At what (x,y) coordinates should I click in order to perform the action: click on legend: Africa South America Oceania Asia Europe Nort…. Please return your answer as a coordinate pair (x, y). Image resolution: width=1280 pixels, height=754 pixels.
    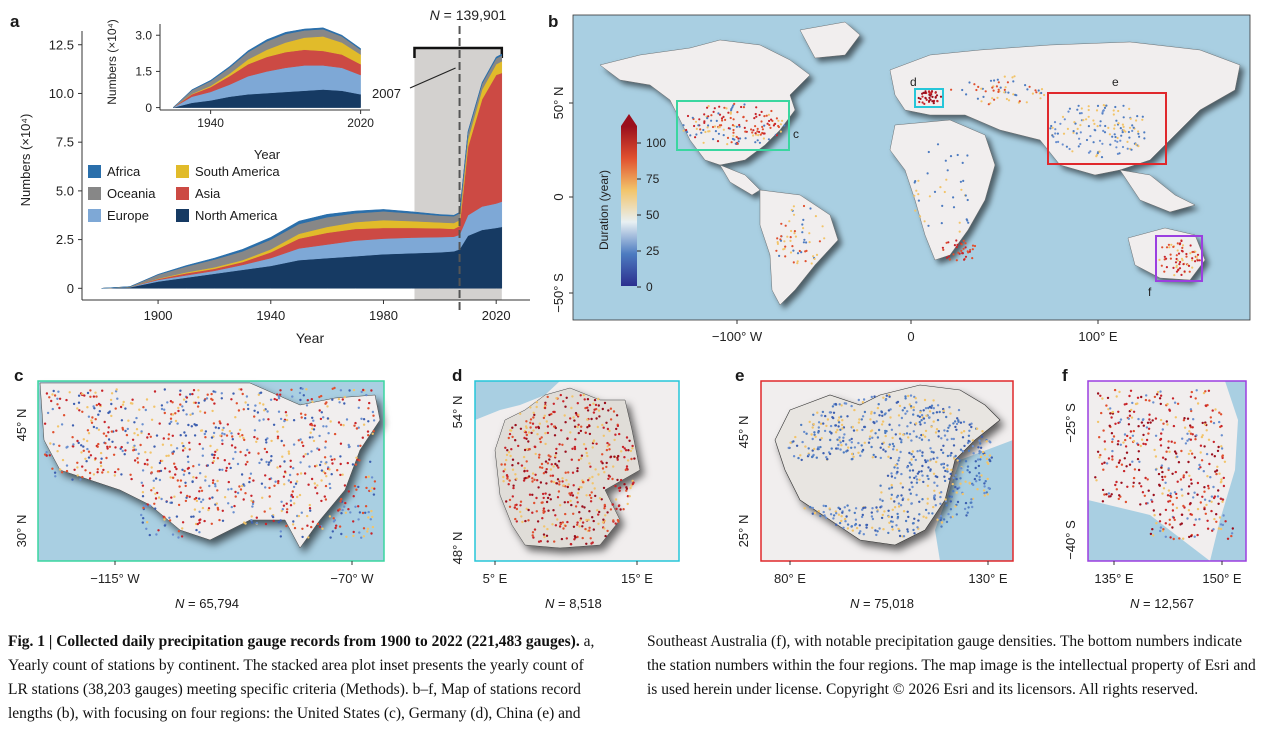
    Looking at the image, I should click on (203, 199).